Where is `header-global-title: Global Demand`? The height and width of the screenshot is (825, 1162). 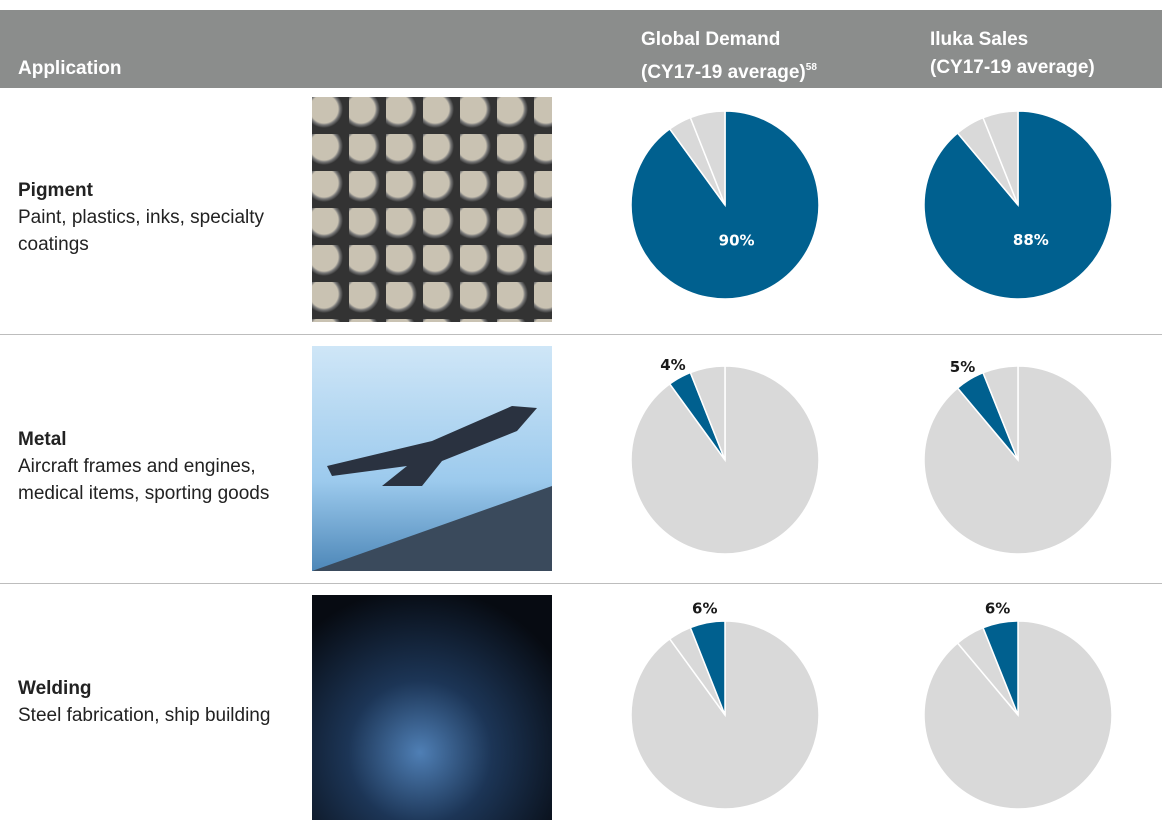 header-global-title: Global Demand is located at coordinates (711, 39).